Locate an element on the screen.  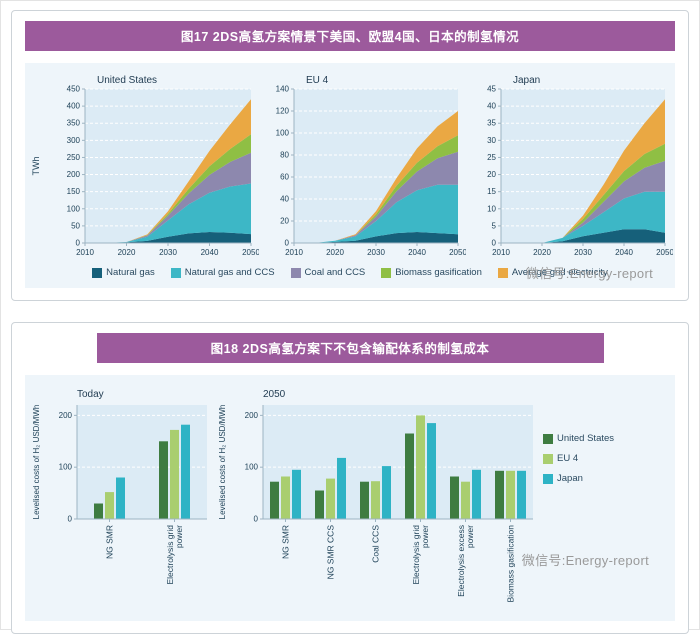
y-tick-label: 140 is located at coordinates (283, 89).